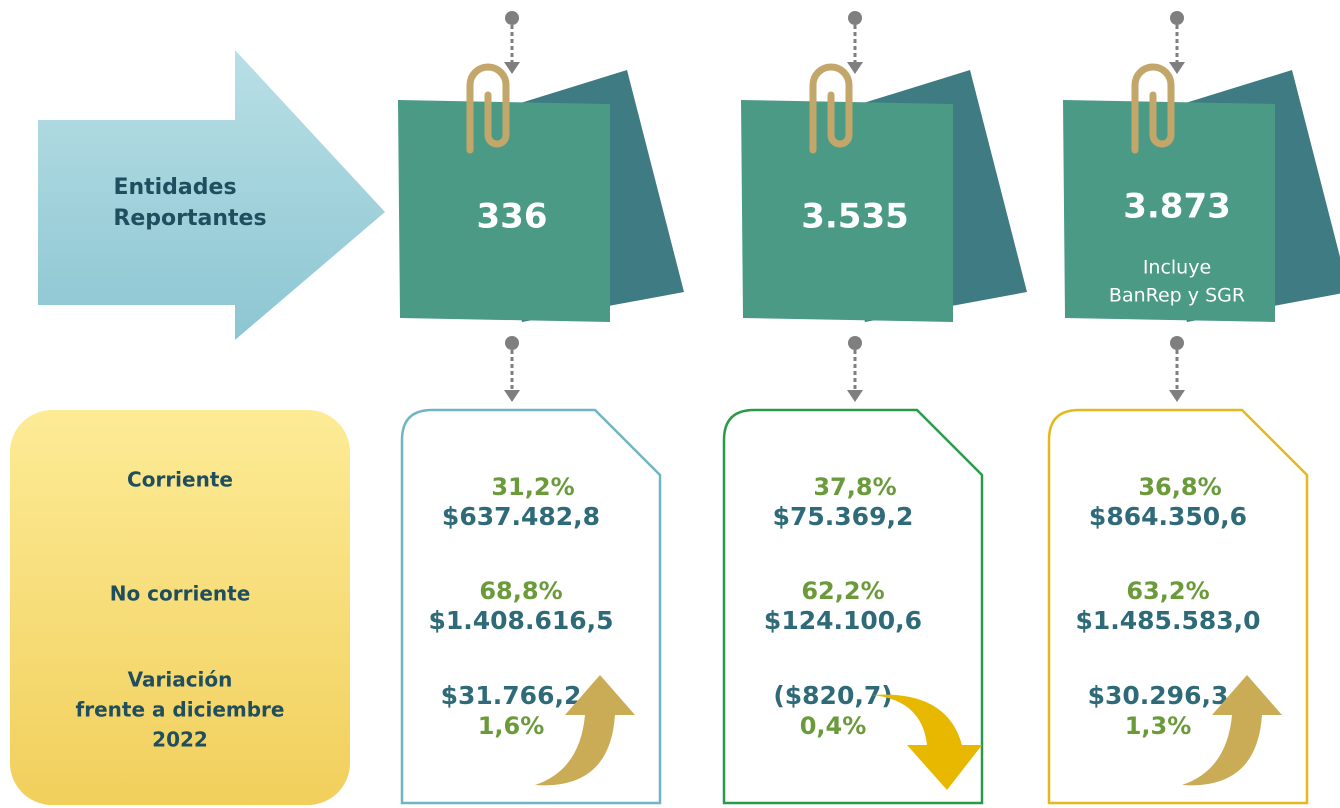  Describe the element at coordinates (1177, 268) in the screenshot. I see `count-note: Incluye` at that location.